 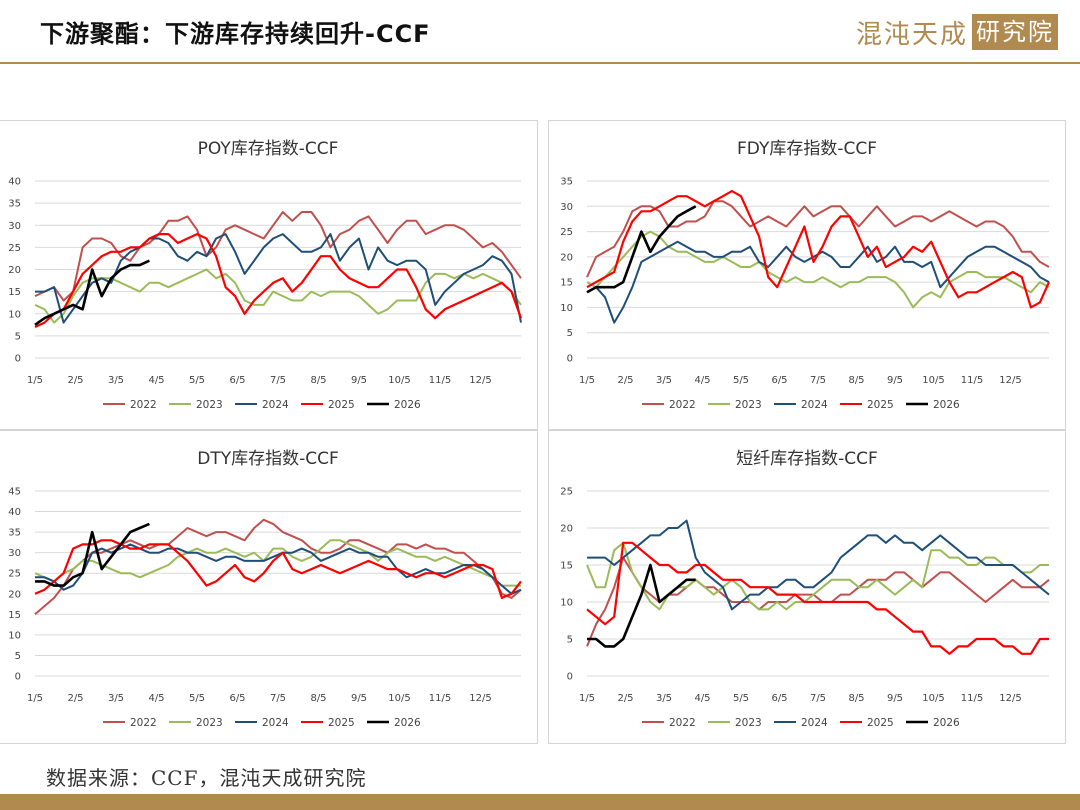 I want to click on chart-title: POY库存指数-CCF, so click(x=268, y=149).